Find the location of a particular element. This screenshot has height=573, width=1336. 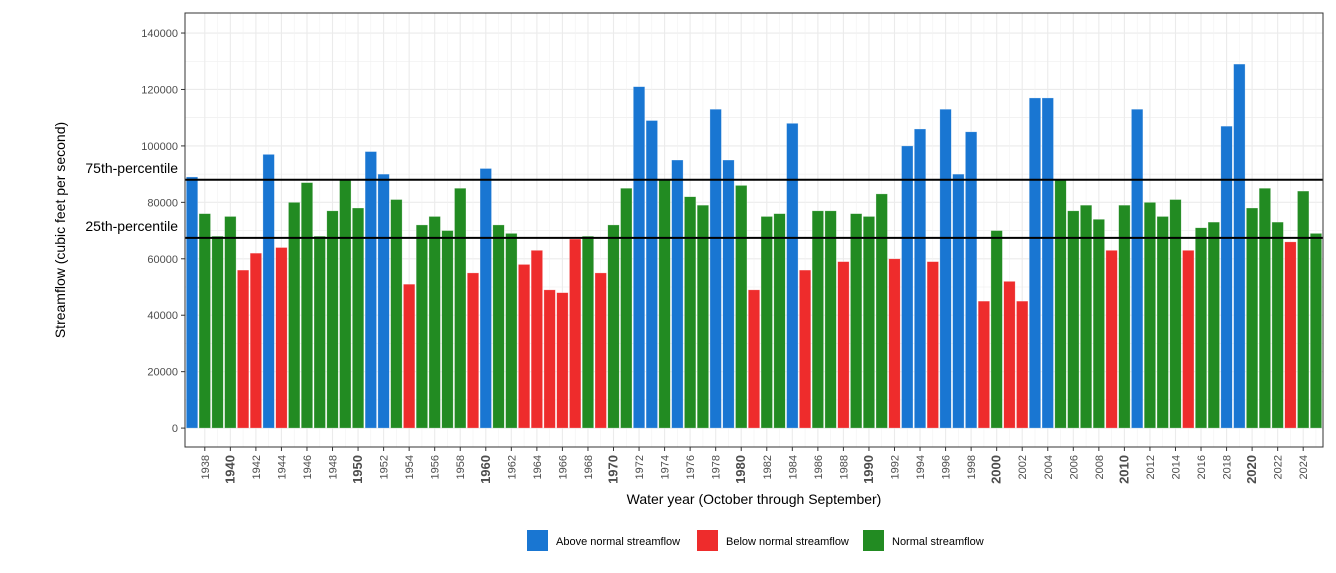

bar-1962 is located at coordinates (511, 331).